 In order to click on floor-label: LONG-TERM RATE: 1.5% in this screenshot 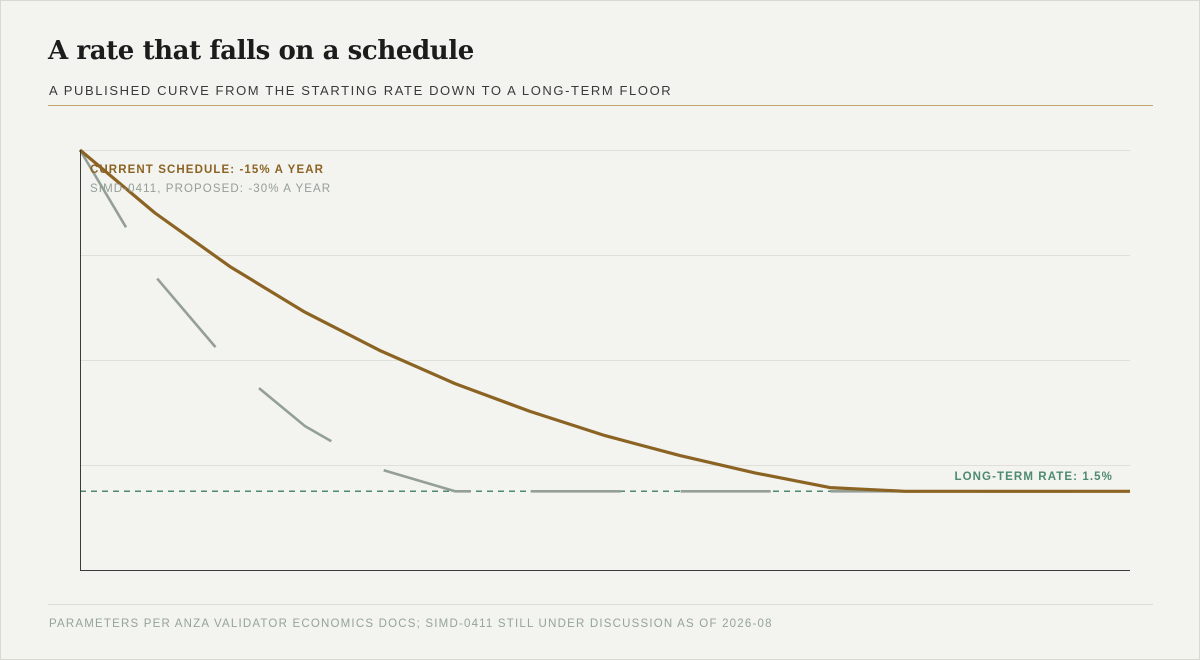, I will do `click(1033, 477)`.